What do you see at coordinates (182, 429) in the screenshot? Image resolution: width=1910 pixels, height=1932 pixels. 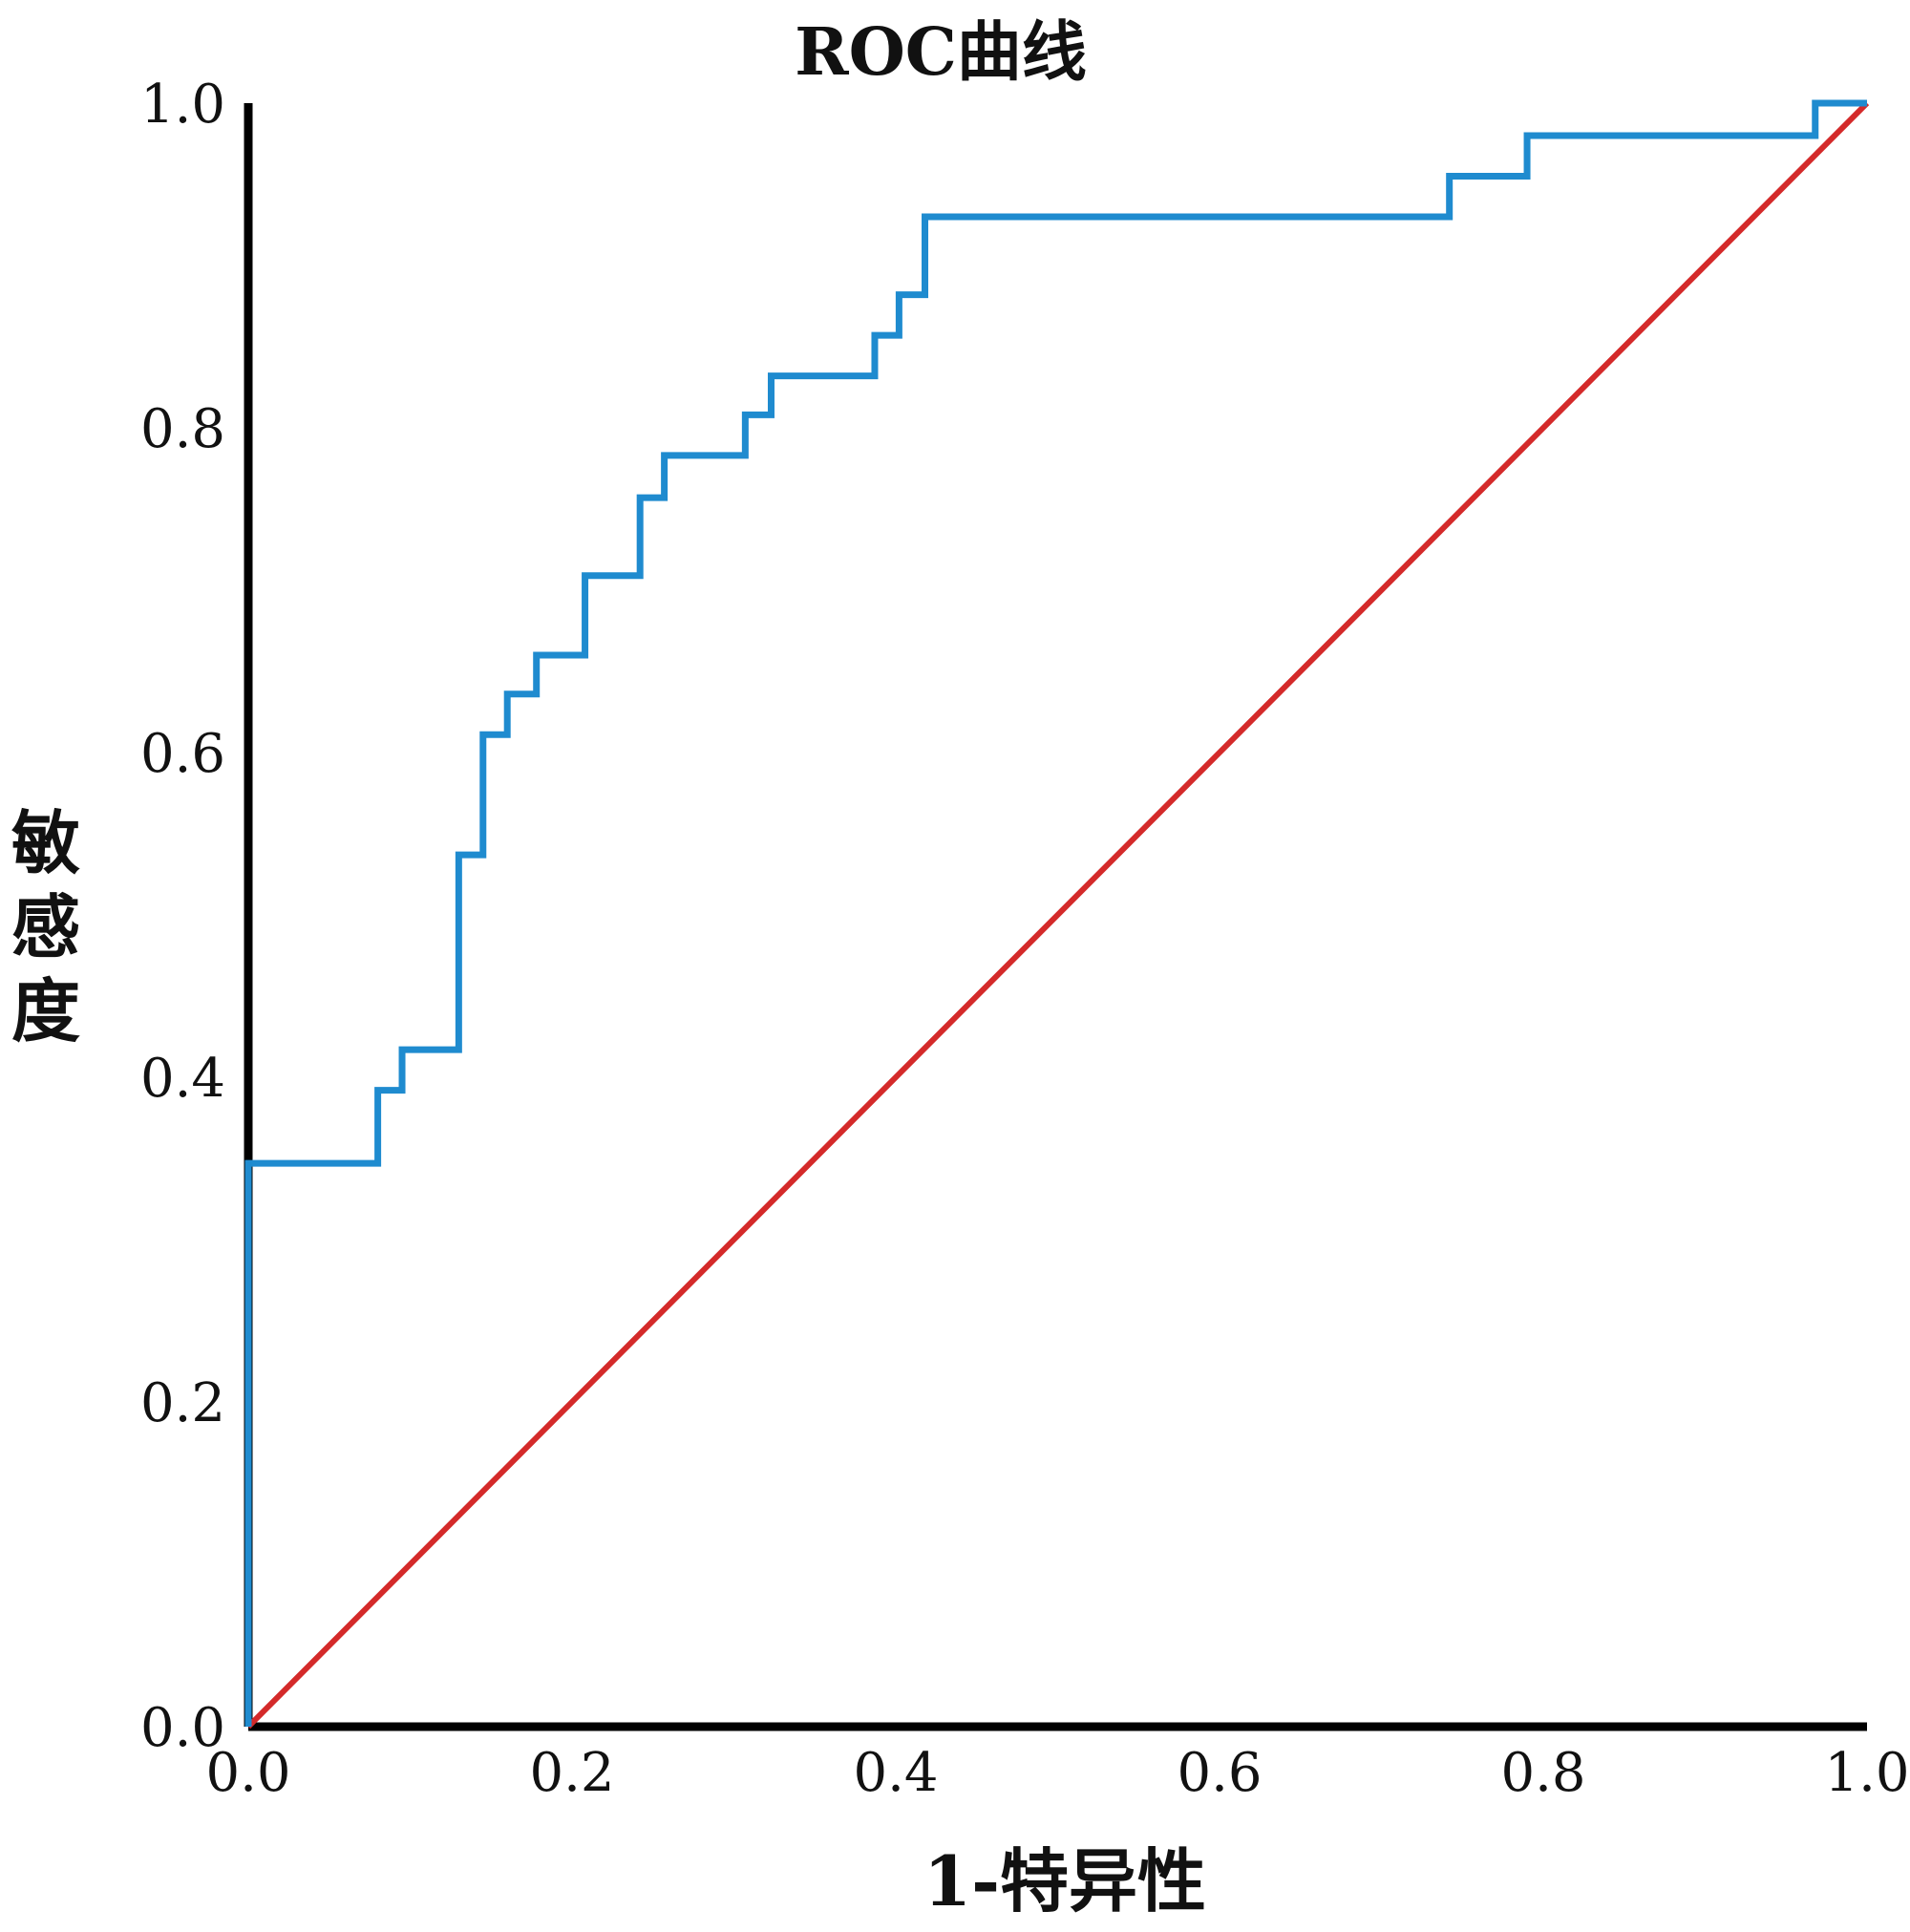 I see `y-tick-label: 0.8` at bounding box center [182, 429].